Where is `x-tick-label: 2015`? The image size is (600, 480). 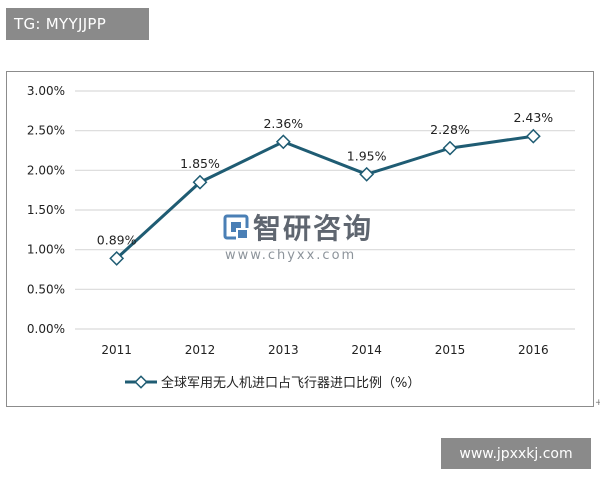
x-tick-label: 2015 is located at coordinates (450, 350).